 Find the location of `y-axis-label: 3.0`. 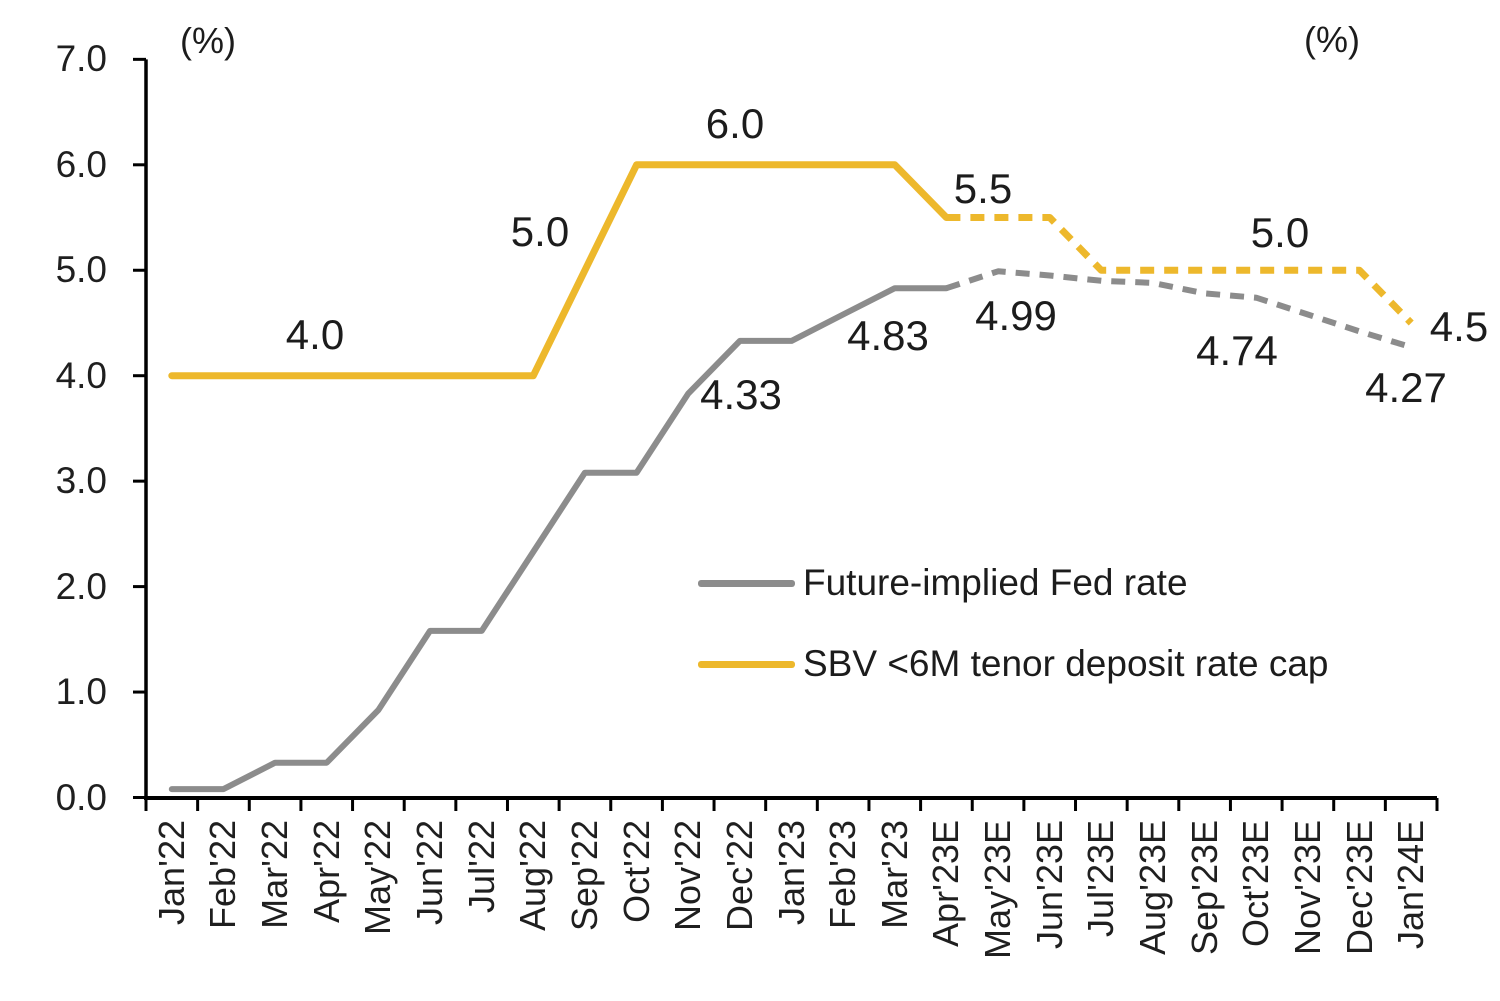

y-axis-label: 3.0 is located at coordinates (81, 481).